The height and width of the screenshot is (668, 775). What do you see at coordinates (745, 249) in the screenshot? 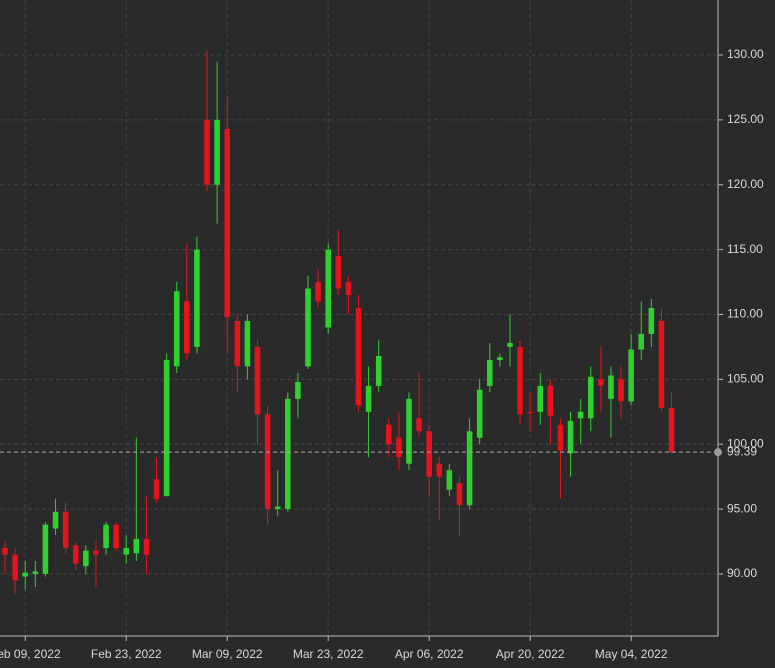
I see `y-tick-label: 115.00` at bounding box center [745, 249].